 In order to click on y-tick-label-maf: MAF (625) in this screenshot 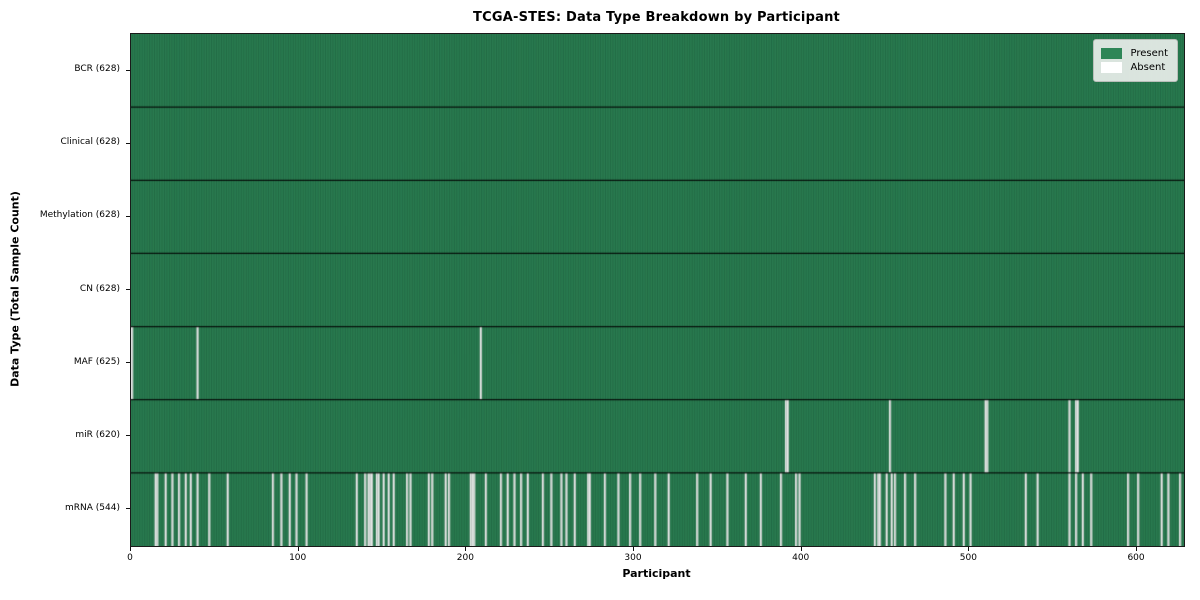, I will do `click(96, 361)`.